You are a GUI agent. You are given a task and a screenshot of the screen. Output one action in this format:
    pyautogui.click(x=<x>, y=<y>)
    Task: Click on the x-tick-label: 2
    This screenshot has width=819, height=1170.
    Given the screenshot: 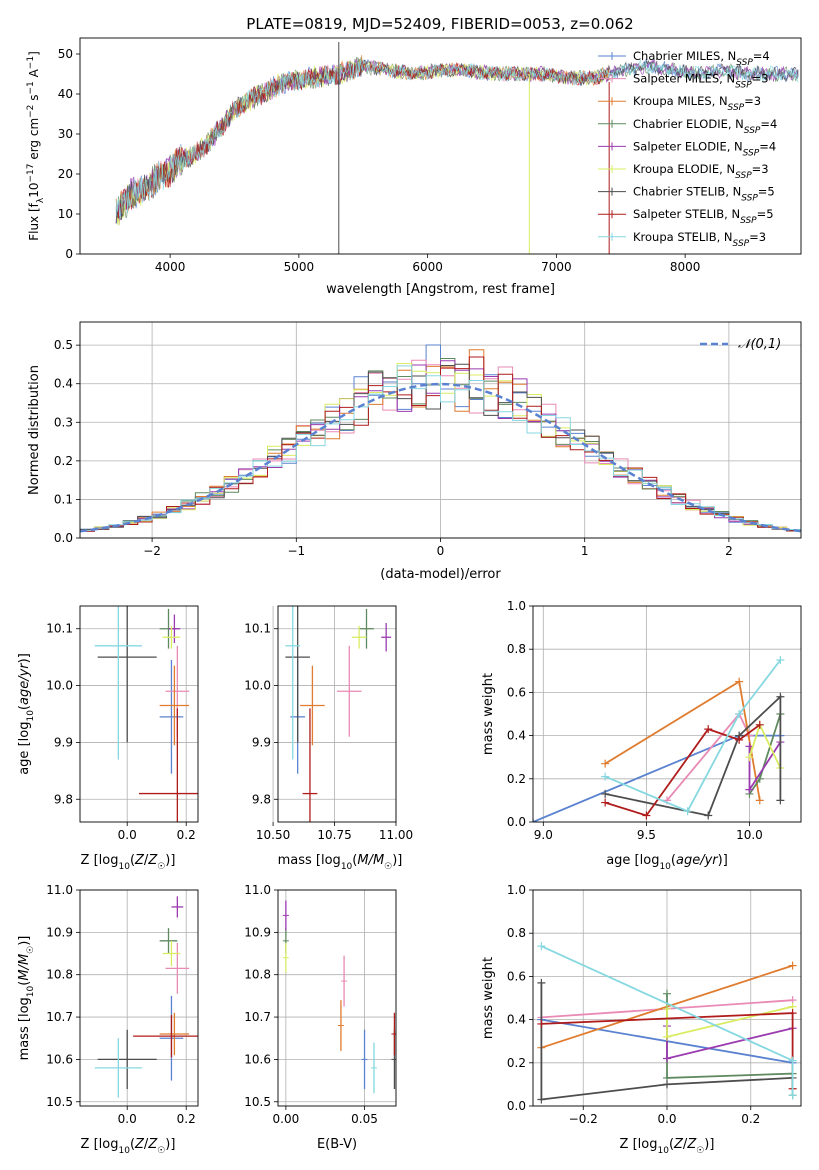 What is the action you would take?
    pyautogui.click(x=729, y=551)
    